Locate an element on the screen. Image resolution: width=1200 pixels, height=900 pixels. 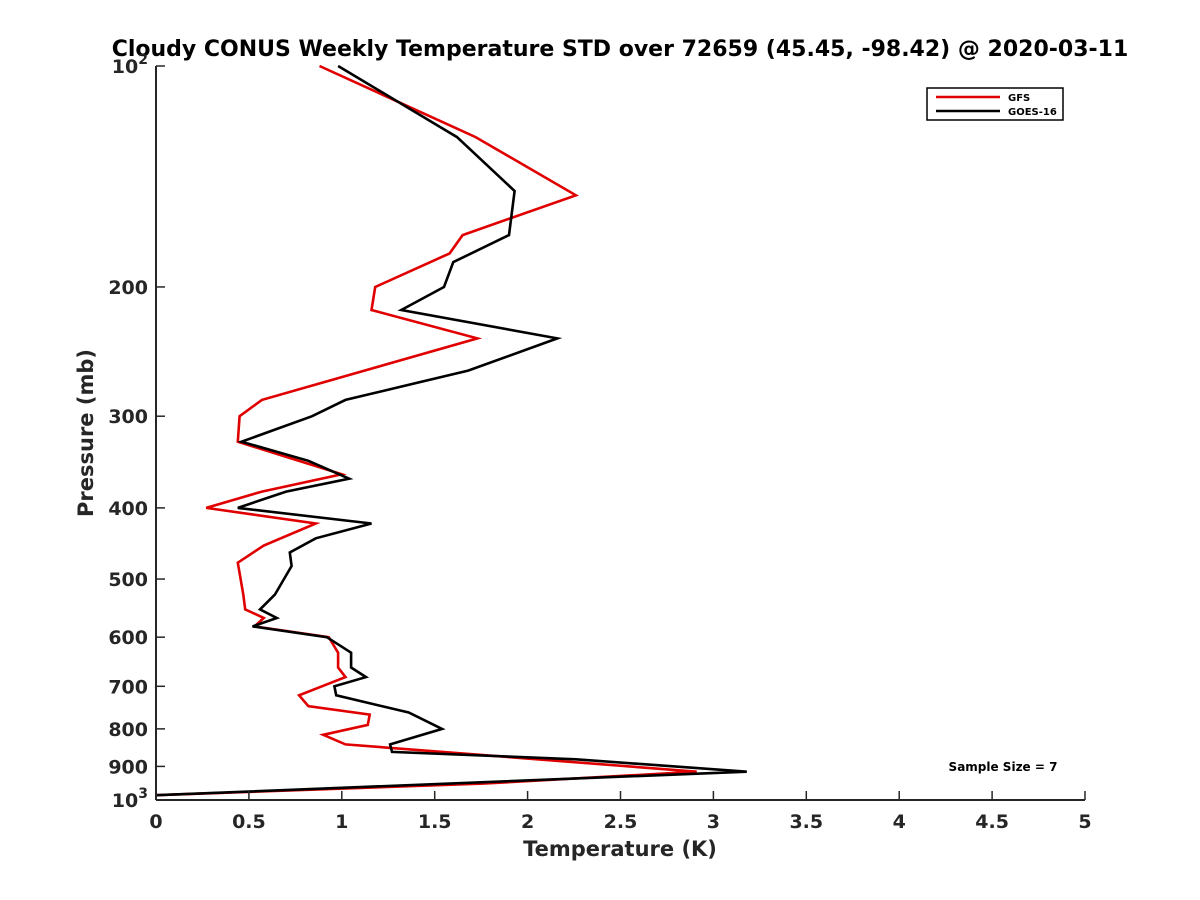
y-tick-label: 500 is located at coordinates (128, 580).